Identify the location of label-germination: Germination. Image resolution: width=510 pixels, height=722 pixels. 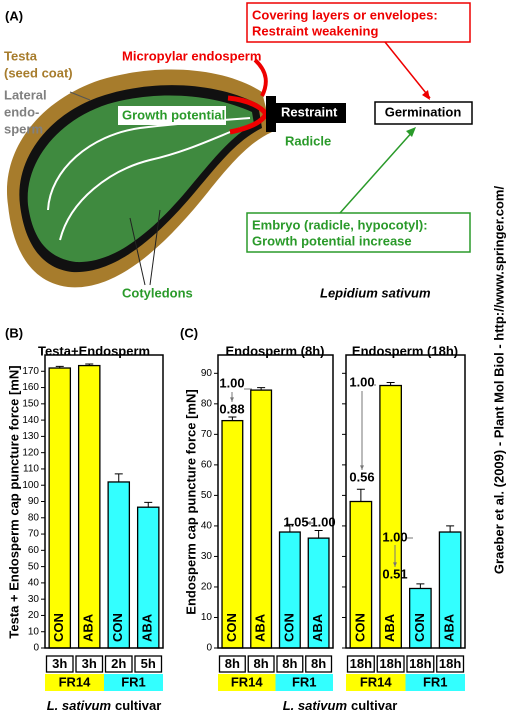
(423, 111).